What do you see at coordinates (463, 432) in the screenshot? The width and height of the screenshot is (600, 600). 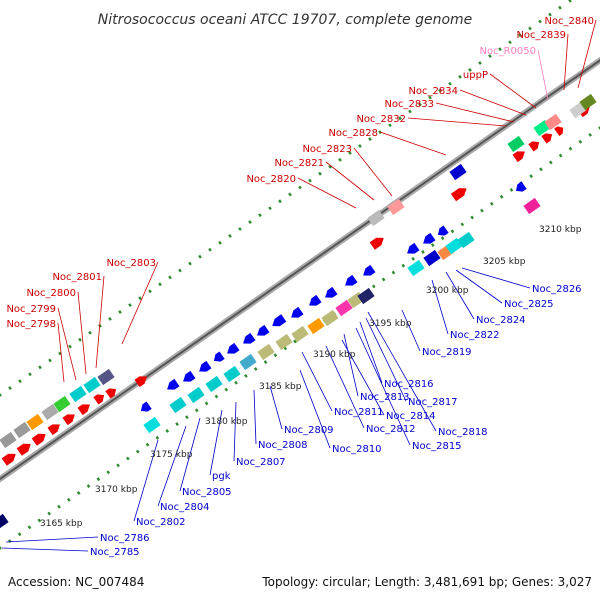 I see `gene-label: Noc_2818` at bounding box center [463, 432].